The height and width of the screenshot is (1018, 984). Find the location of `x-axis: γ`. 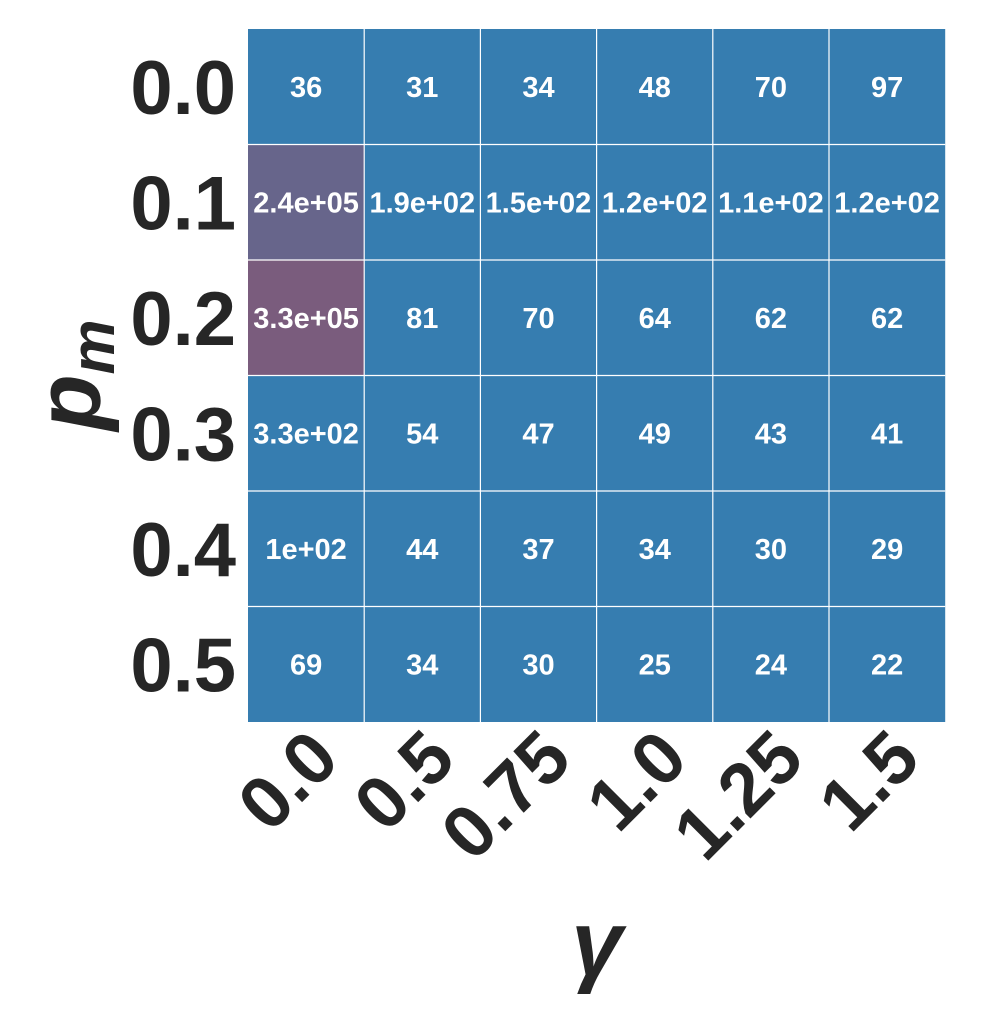

x-axis: γ is located at coordinates (599, 944).